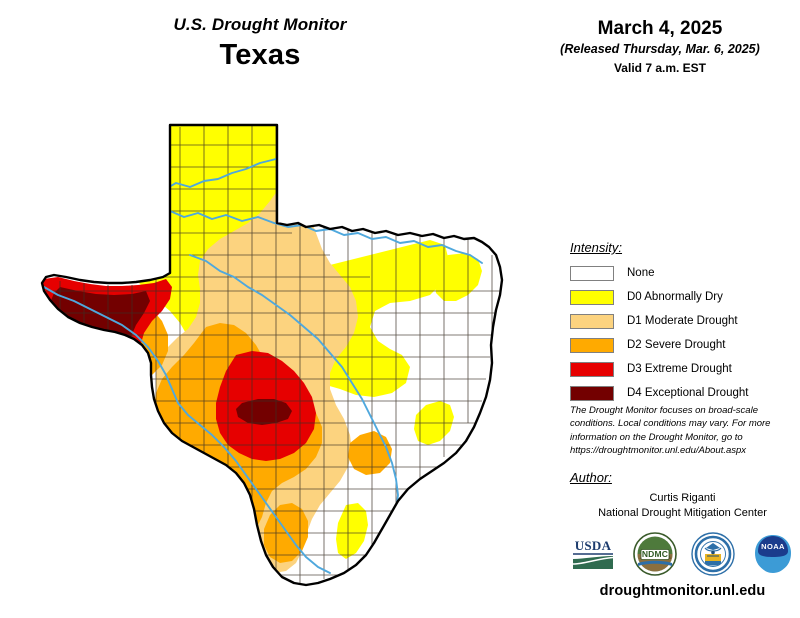  Describe the element at coordinates (352, 531) in the screenshot. I see `drought-area-d0-valley` at that location.